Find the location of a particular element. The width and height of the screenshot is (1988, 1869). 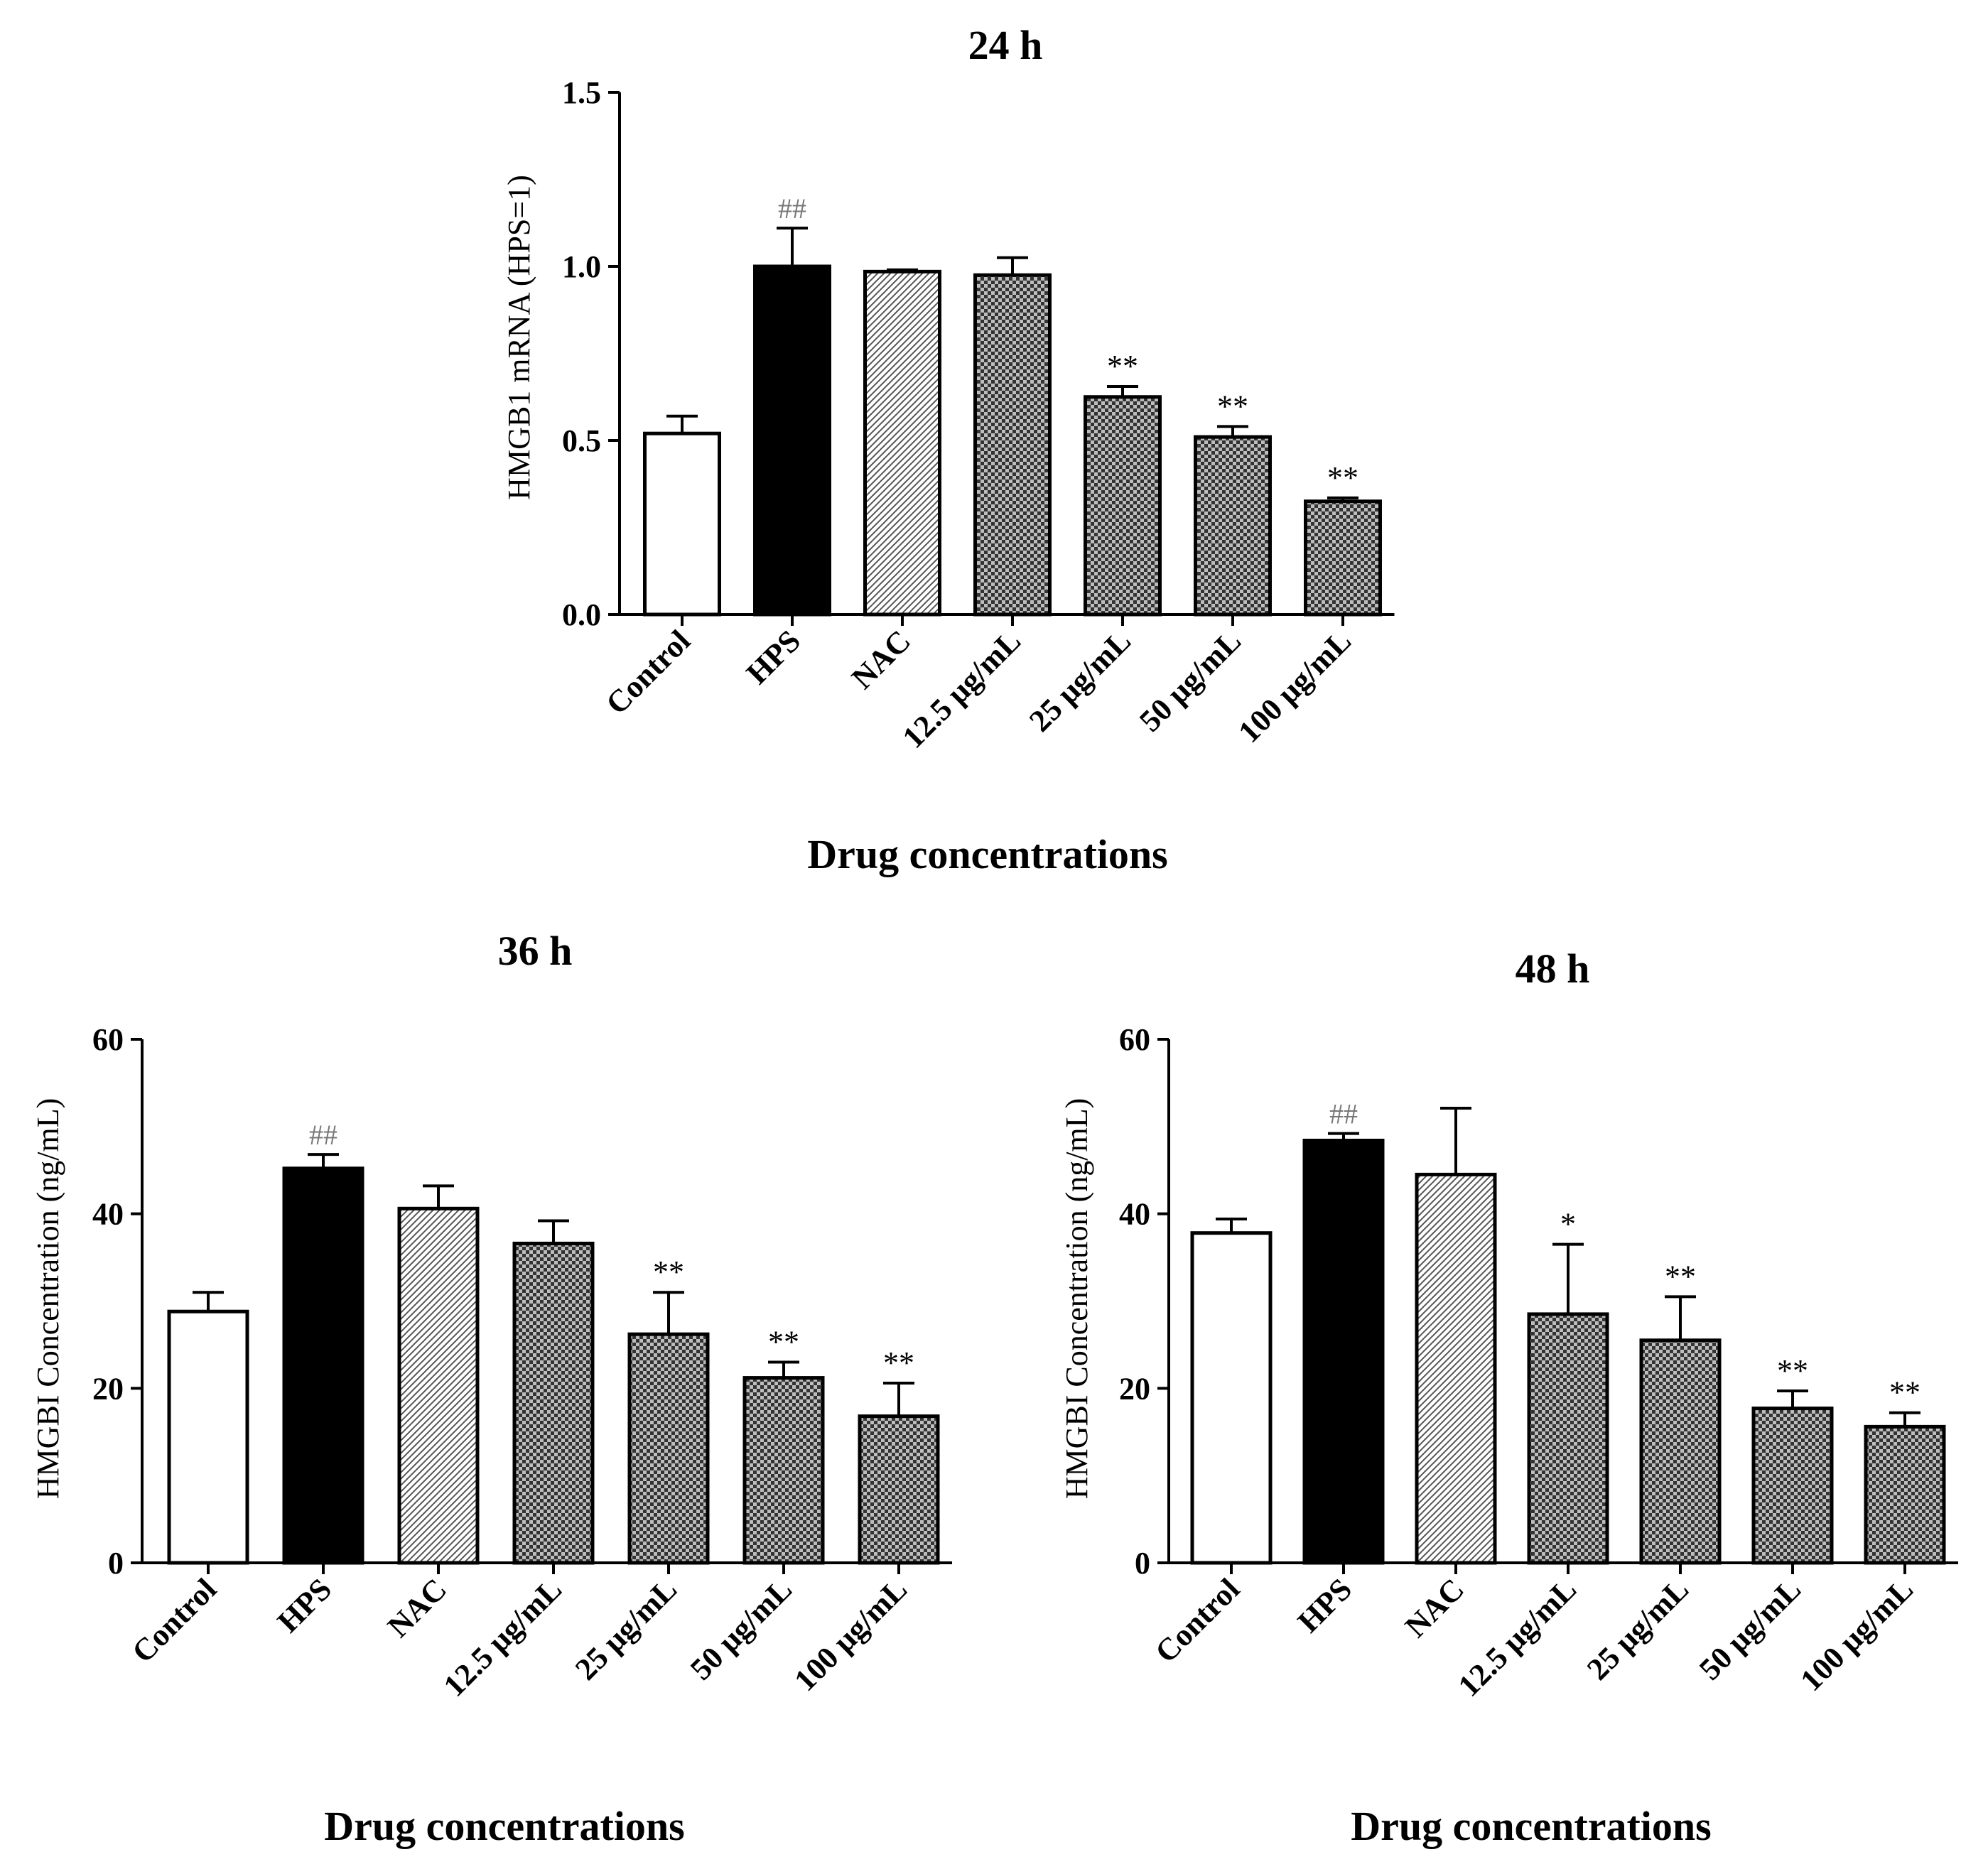

y-axis-label: HMGB1 mRNA (HPS=1) is located at coordinates (519, 337).